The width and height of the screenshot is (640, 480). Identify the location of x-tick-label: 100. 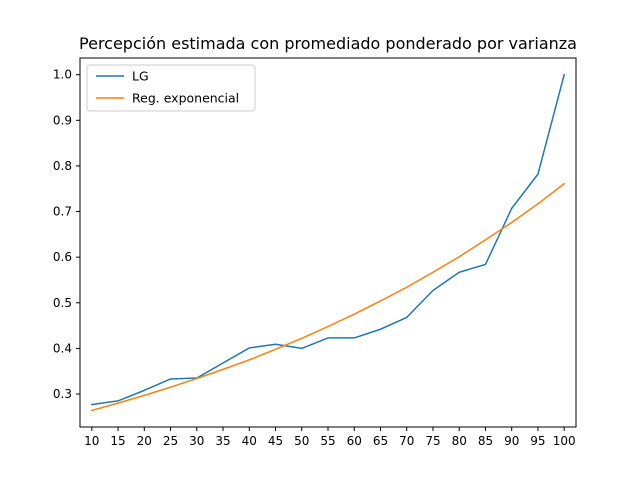
(564, 441).